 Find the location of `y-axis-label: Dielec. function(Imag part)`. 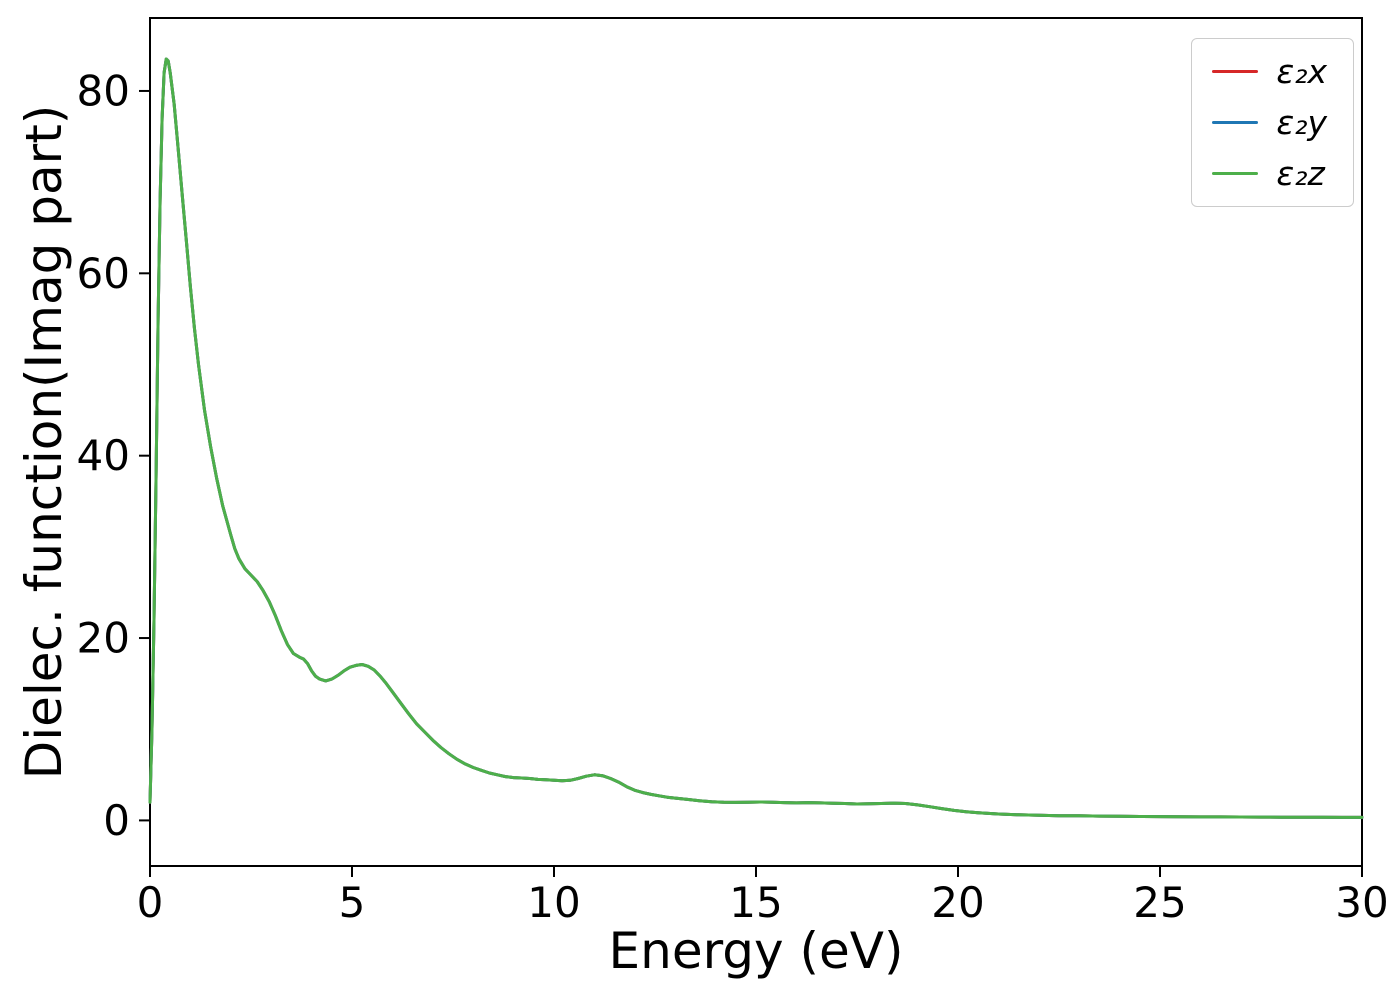

y-axis-label: Dielec. function(Imag part) is located at coordinates (44, 442).